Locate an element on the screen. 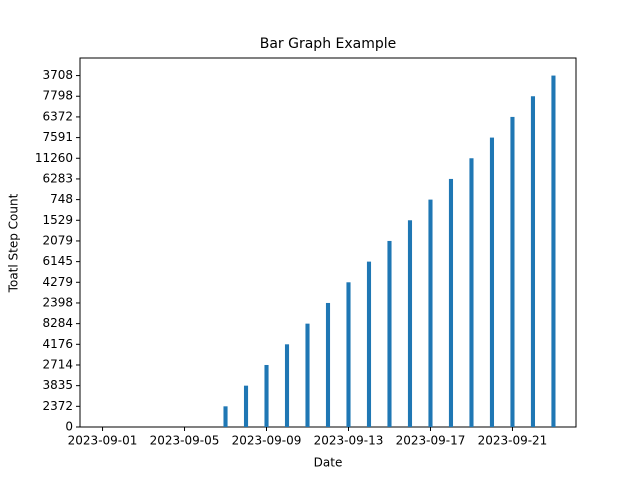 Image resolution: width=640 pixels, height=480 pixels. chart-title: Bar Graph Example is located at coordinates (328, 44).